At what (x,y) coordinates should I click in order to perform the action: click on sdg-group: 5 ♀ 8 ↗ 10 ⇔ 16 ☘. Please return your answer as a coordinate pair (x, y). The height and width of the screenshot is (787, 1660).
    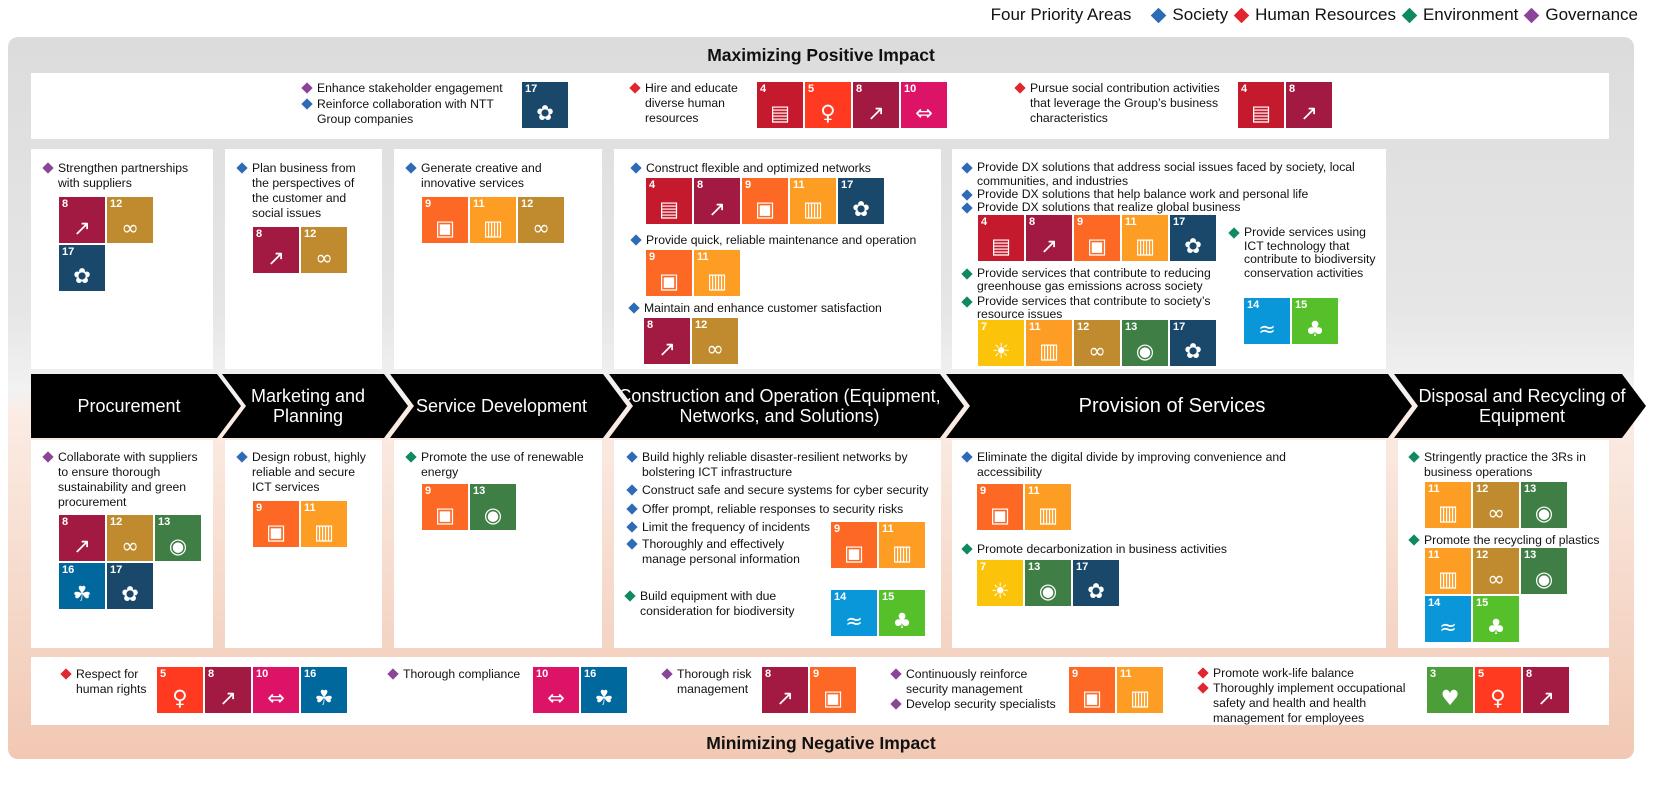
    Looking at the image, I should click on (257, 690).